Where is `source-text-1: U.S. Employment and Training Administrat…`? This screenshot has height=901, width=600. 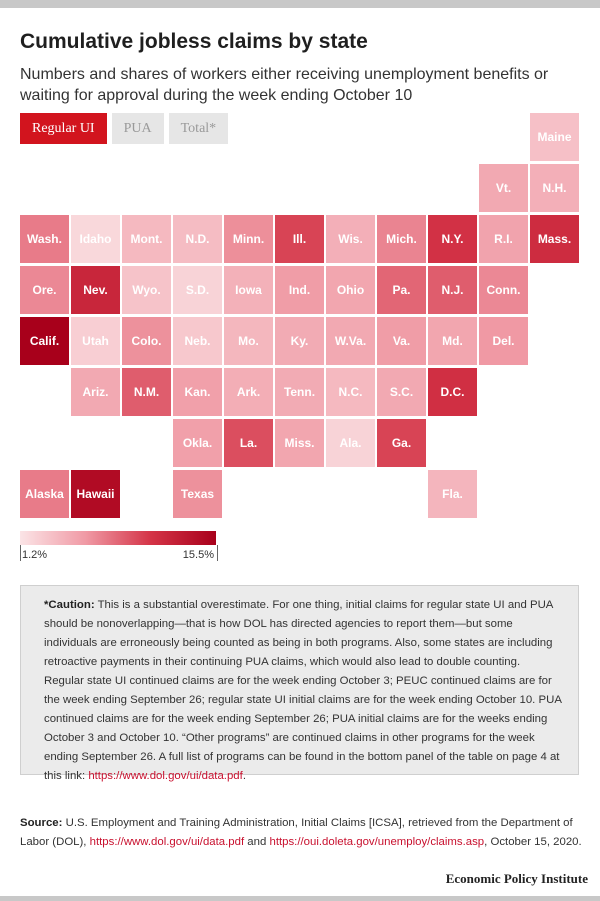
source-text-1: U.S. Employment and Training Administrat… is located at coordinates (296, 832).